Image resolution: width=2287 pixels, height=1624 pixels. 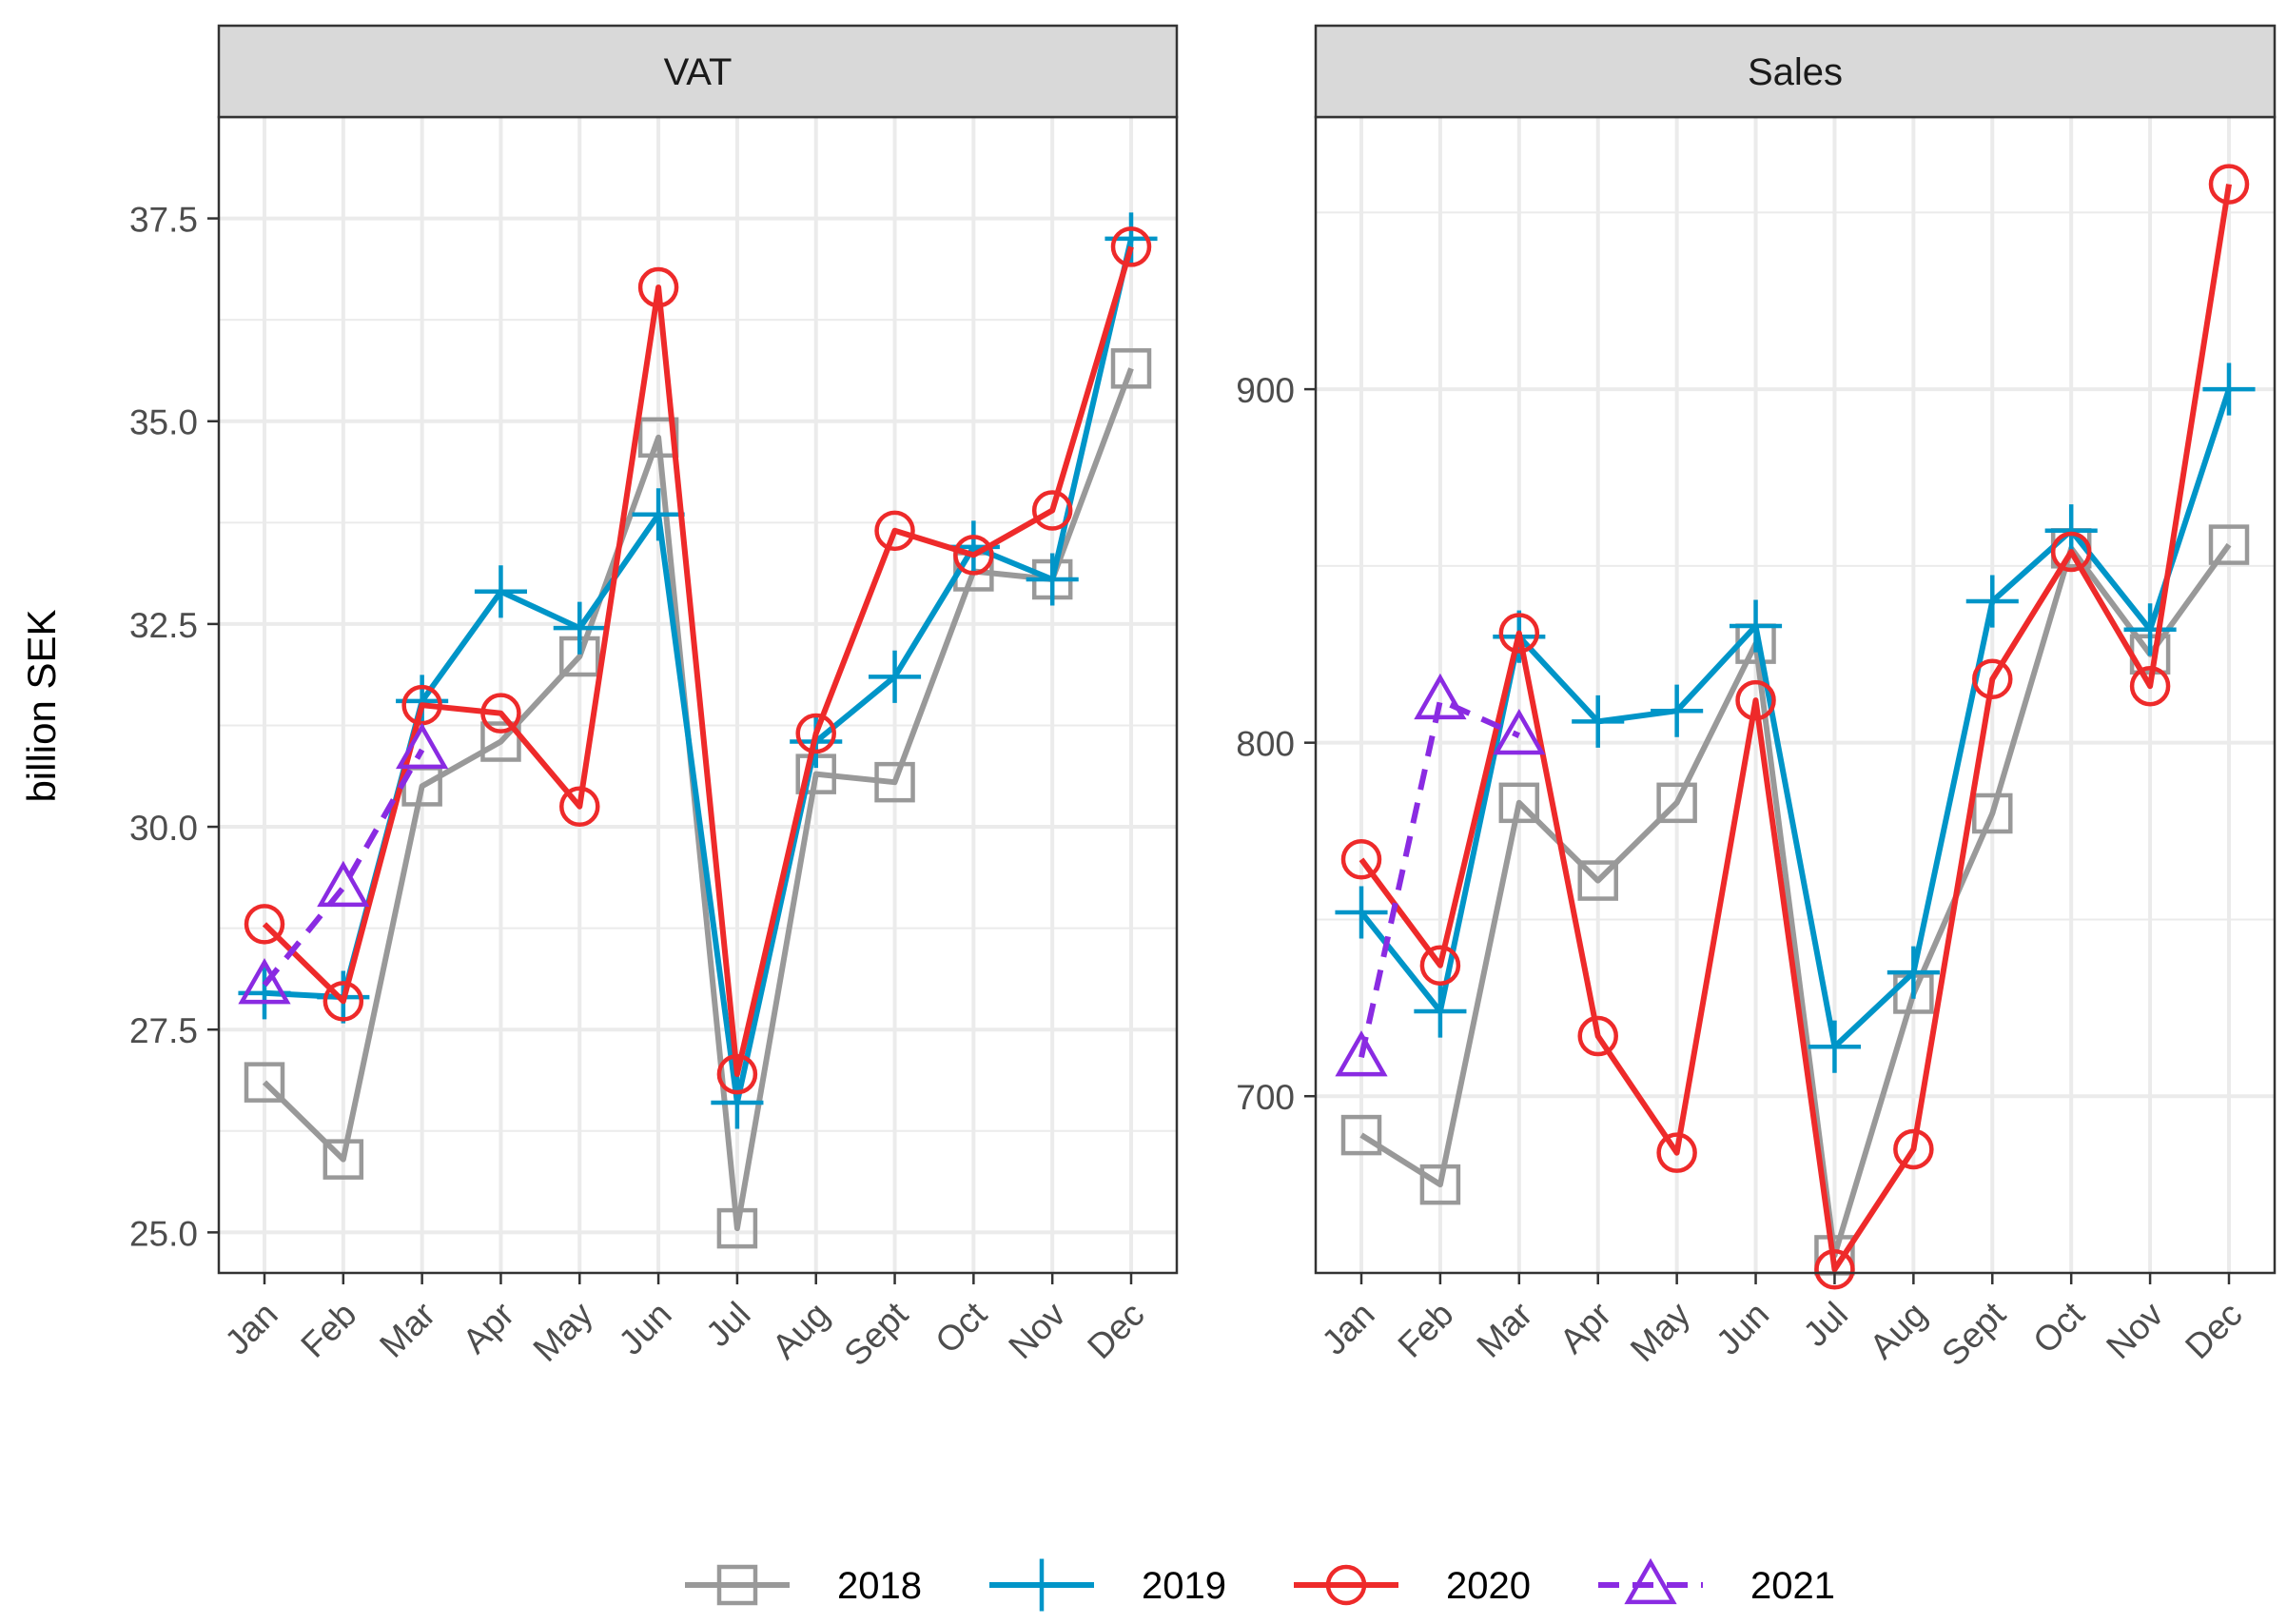 What do you see at coordinates (1347, 1328) in the screenshot?
I see `x-tick-label: Jan` at bounding box center [1347, 1328].